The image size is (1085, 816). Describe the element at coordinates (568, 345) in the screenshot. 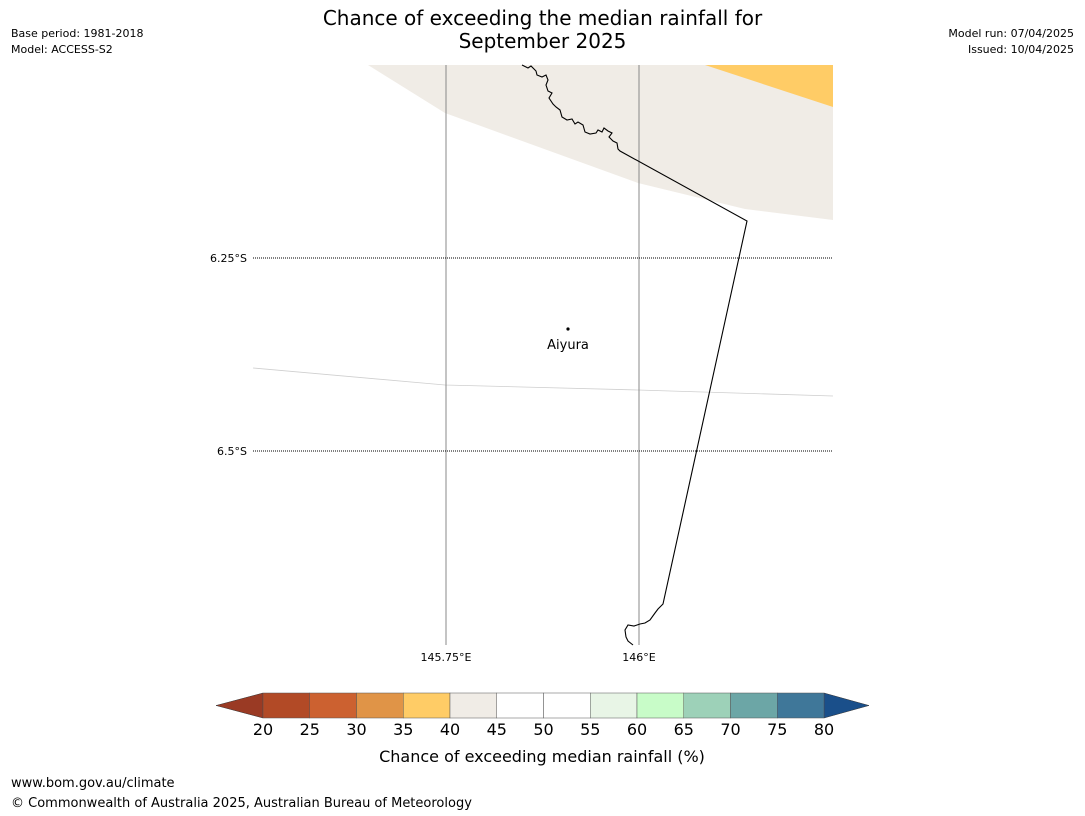

I see `aiyura-label: Aiyura` at that location.